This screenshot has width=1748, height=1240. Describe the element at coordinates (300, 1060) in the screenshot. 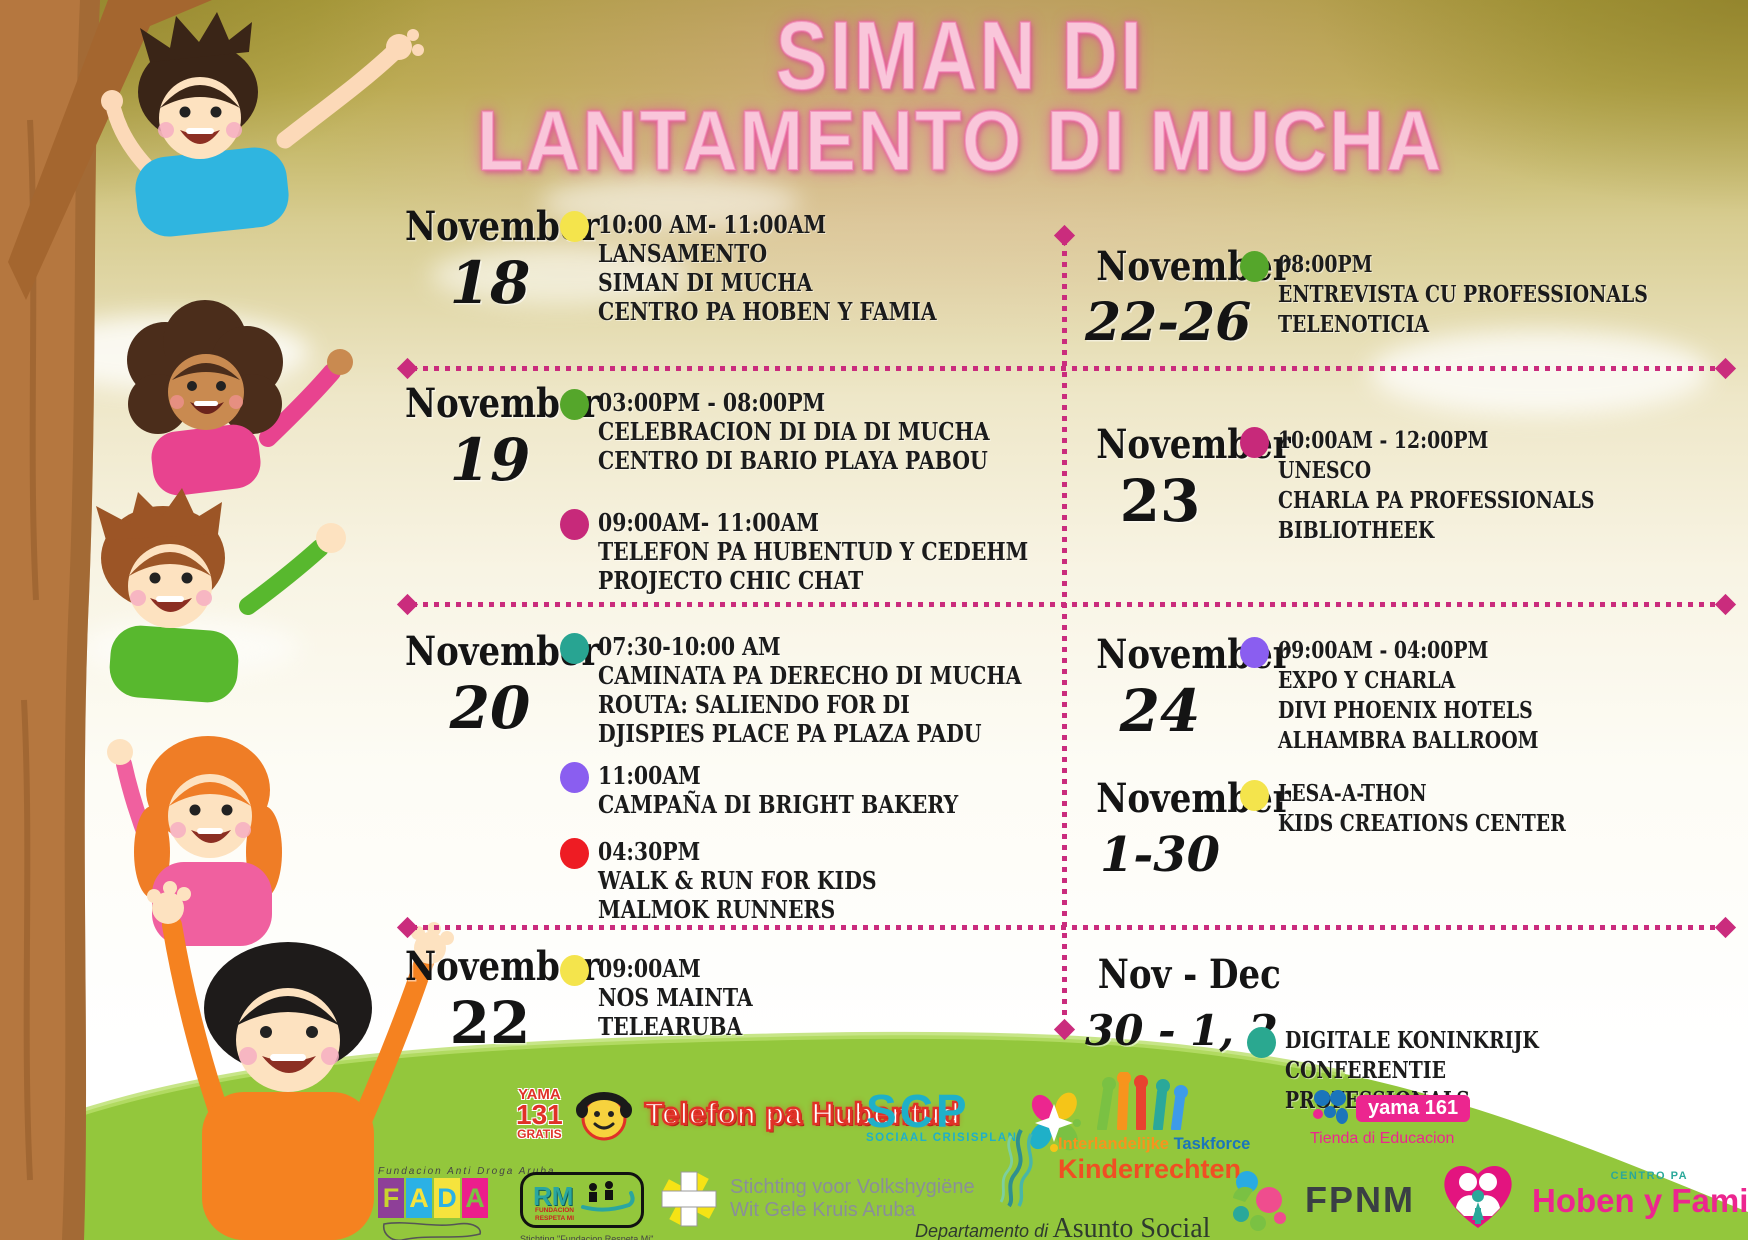

I see `kid-orange-shirt` at that location.